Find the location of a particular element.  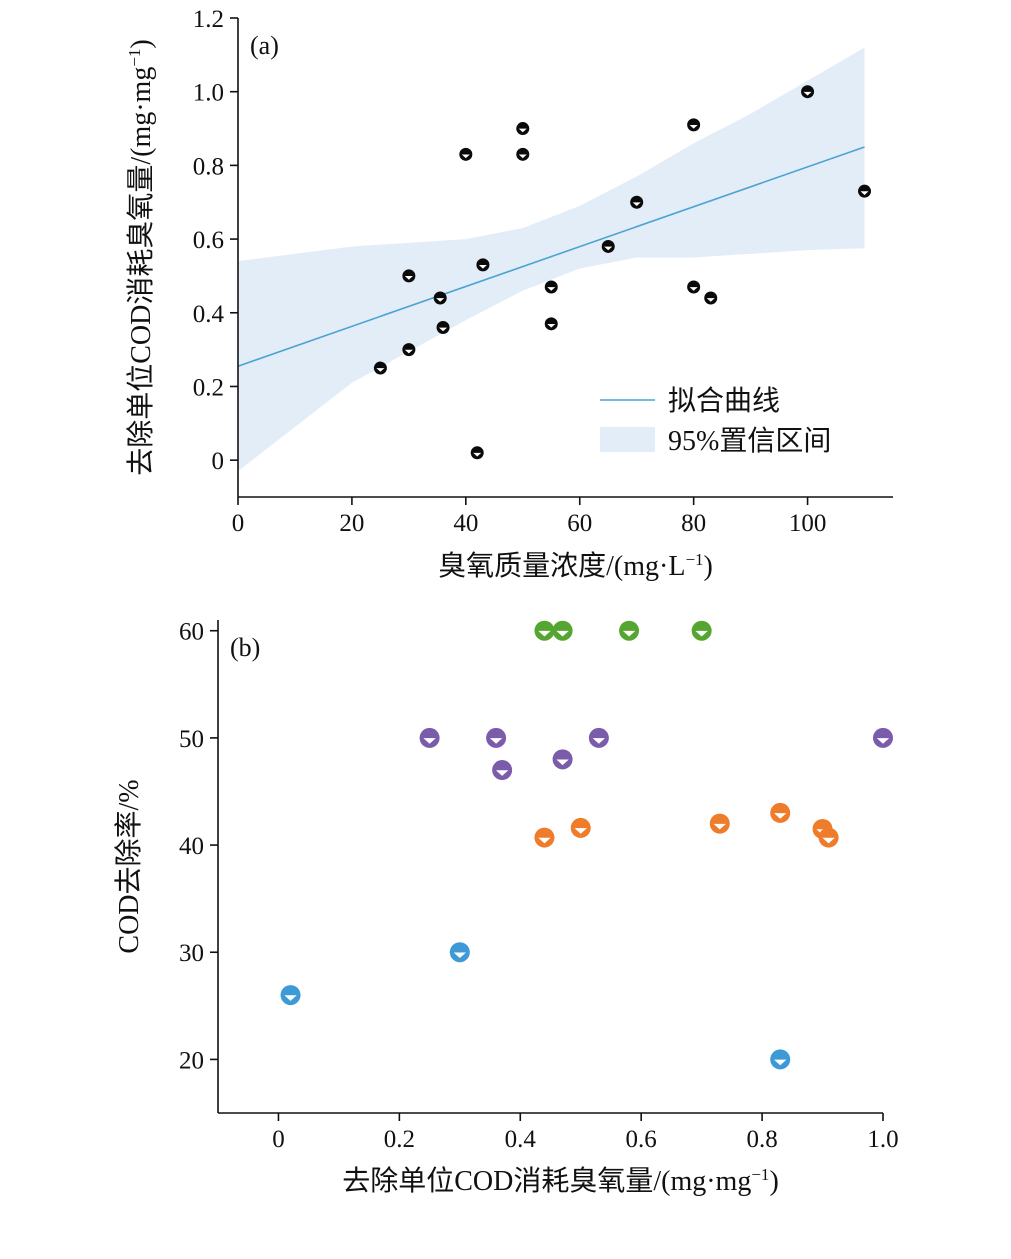

y-tick-label: 20 is located at coordinates (191, 1060).